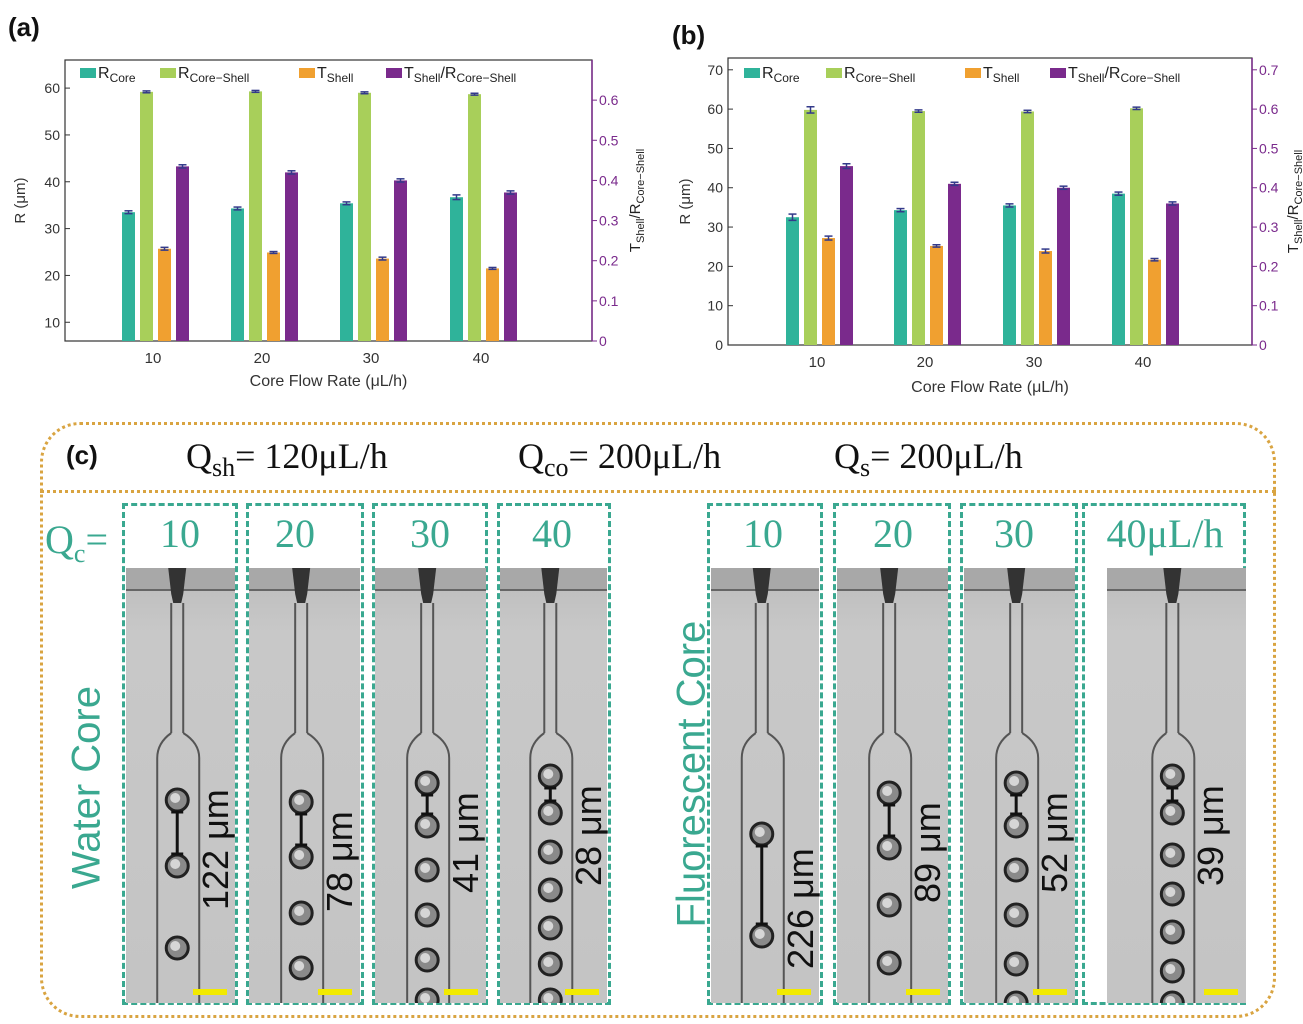 The width and height of the screenshot is (1303, 1024). What do you see at coordinates (609, 180) in the screenshot?
I see `y2-tick-label: 0.4` at bounding box center [609, 180].